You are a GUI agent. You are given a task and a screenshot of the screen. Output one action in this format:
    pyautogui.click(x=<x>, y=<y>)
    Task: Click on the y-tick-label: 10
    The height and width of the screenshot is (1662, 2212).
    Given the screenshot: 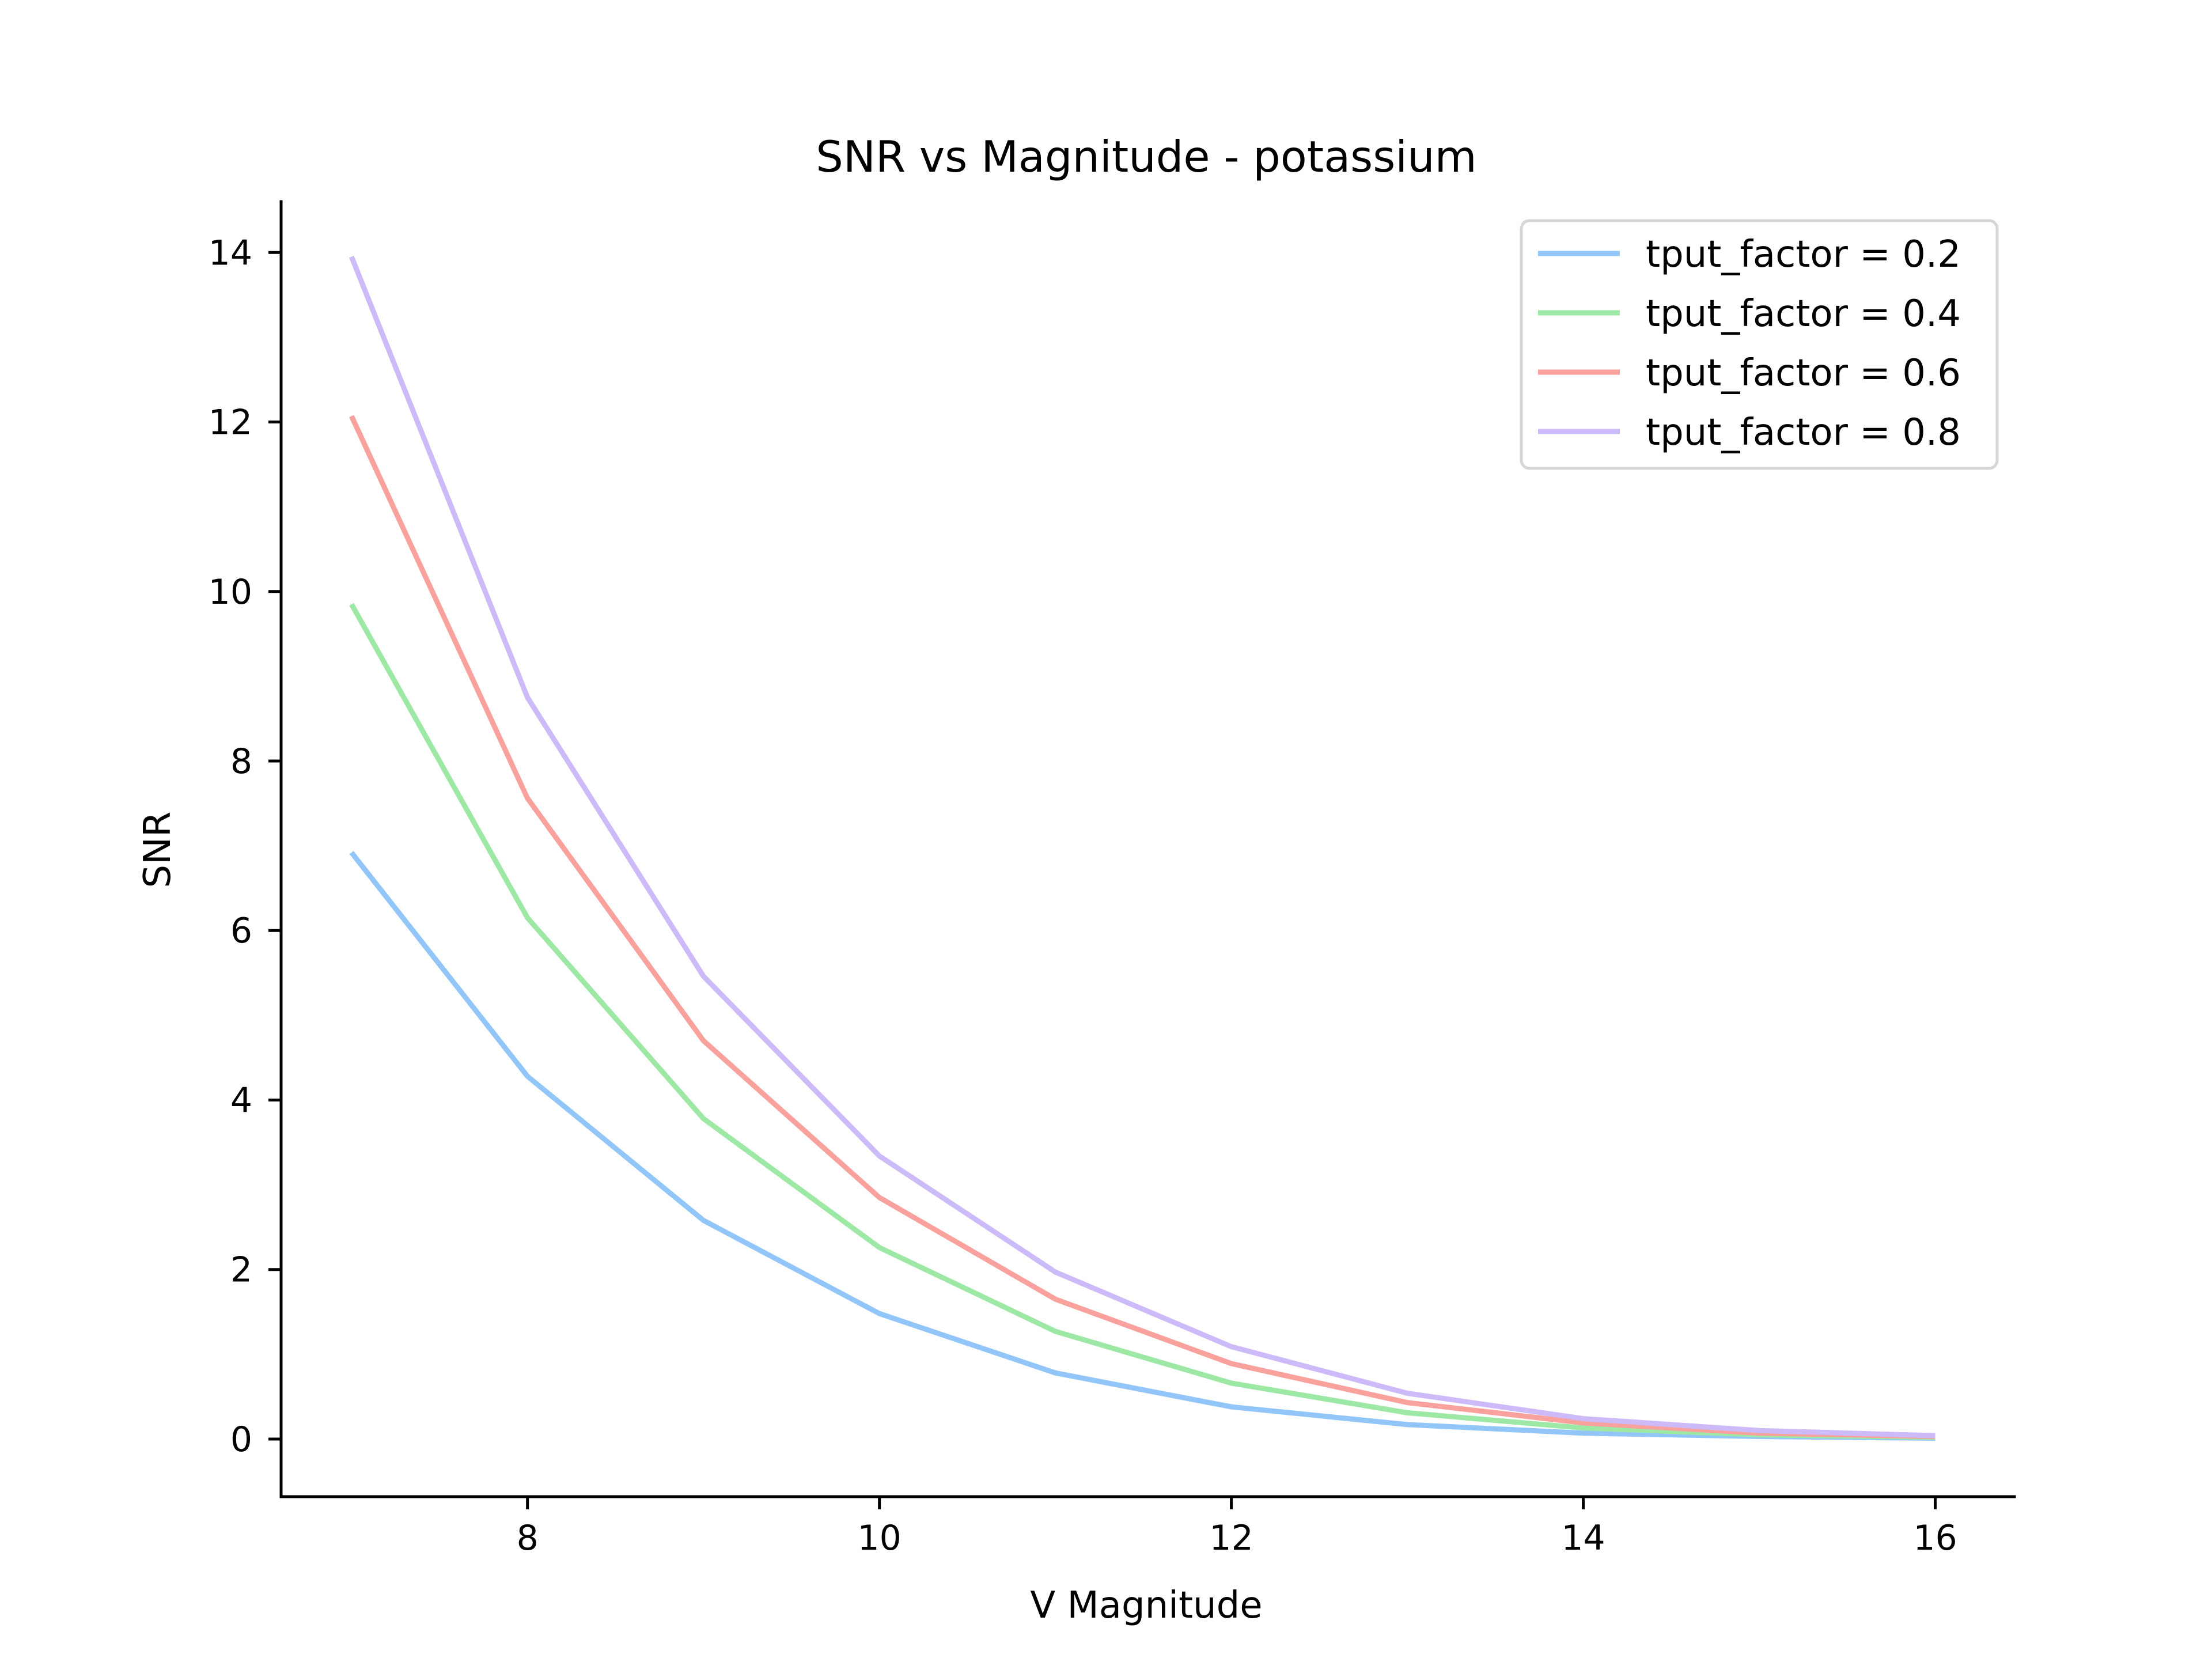 What is the action you would take?
    pyautogui.click(x=230, y=592)
    